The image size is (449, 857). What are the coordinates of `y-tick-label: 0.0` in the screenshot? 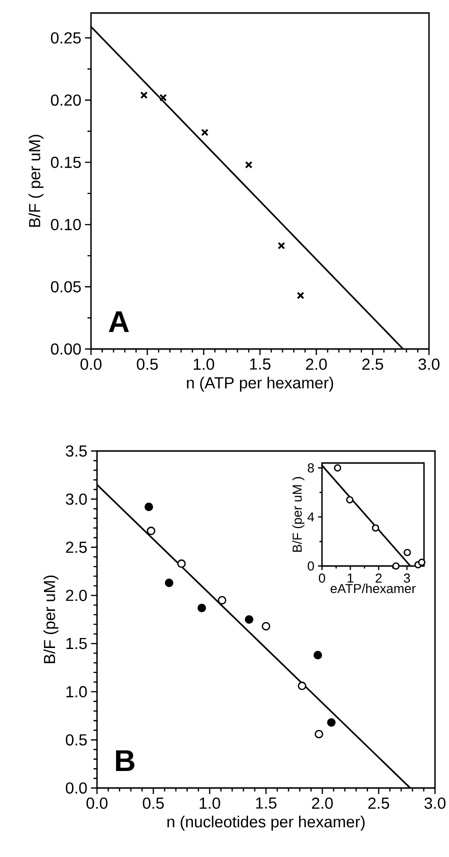 It's located at (76, 788).